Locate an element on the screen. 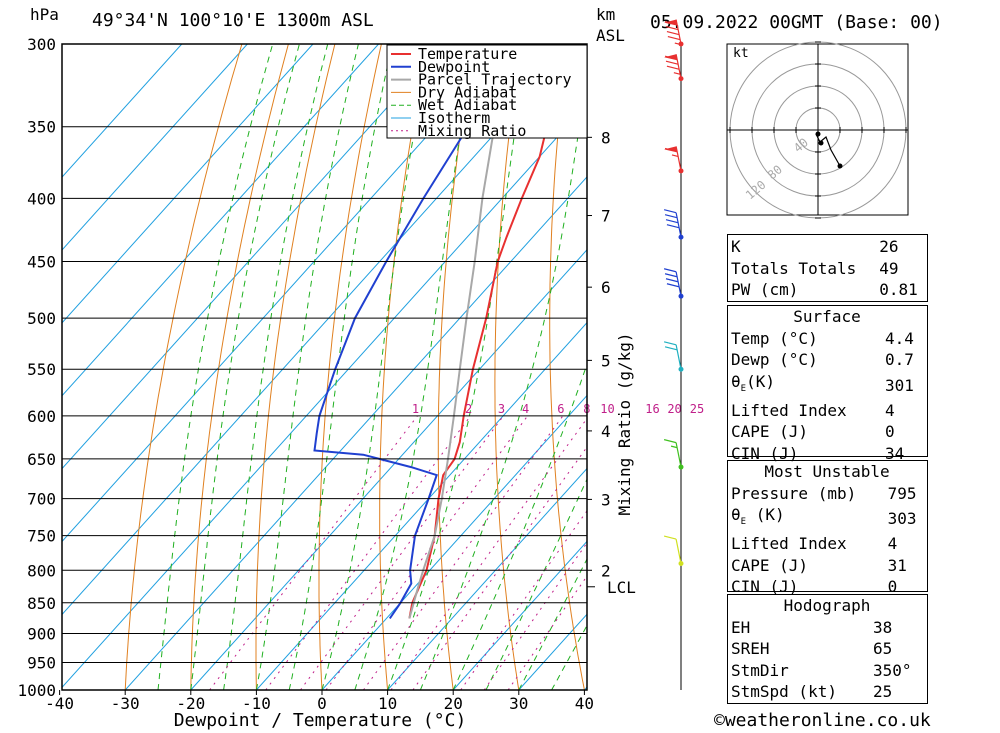 This screenshot has height=733, width=1000. x-tick-label: 10 is located at coordinates (387, 703).